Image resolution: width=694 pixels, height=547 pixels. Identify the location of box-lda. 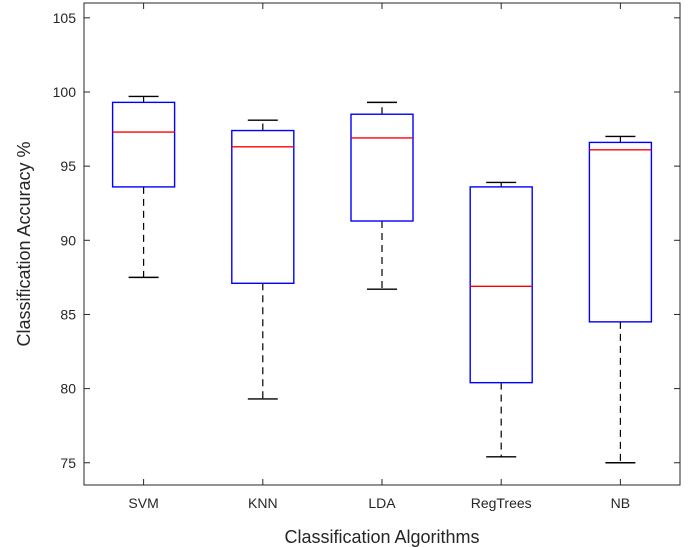
(382, 195).